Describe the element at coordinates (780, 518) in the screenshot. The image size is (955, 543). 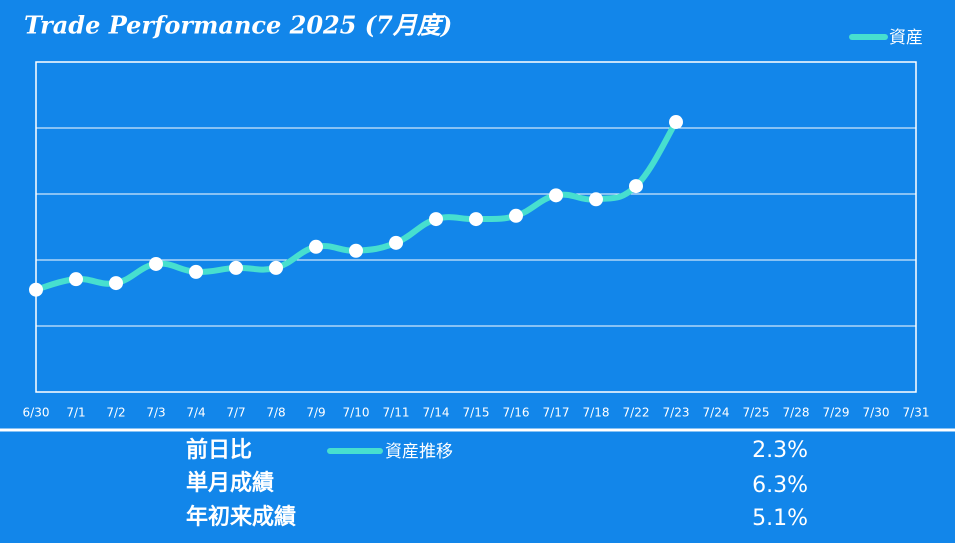
I see `summary-value: 5.1%` at that location.